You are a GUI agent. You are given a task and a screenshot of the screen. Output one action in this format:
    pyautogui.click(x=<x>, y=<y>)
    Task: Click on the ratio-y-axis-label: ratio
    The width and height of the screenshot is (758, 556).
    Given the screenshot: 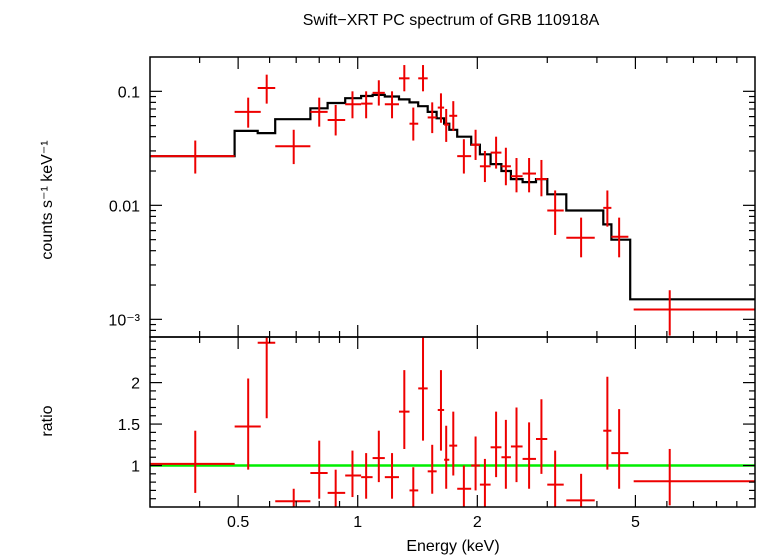 What is the action you would take?
    pyautogui.click(x=47, y=420)
    